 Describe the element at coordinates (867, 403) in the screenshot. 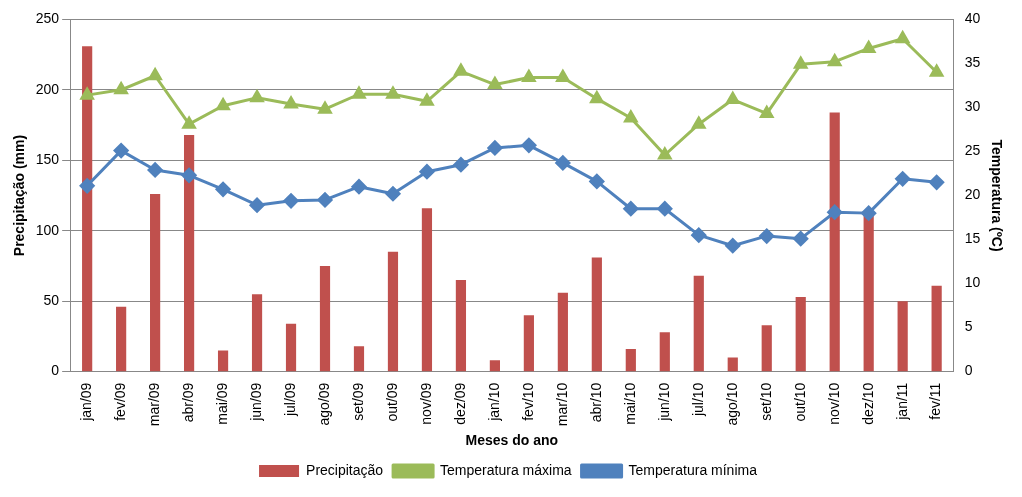

I see `x-tick-label: dez/10` at that location.